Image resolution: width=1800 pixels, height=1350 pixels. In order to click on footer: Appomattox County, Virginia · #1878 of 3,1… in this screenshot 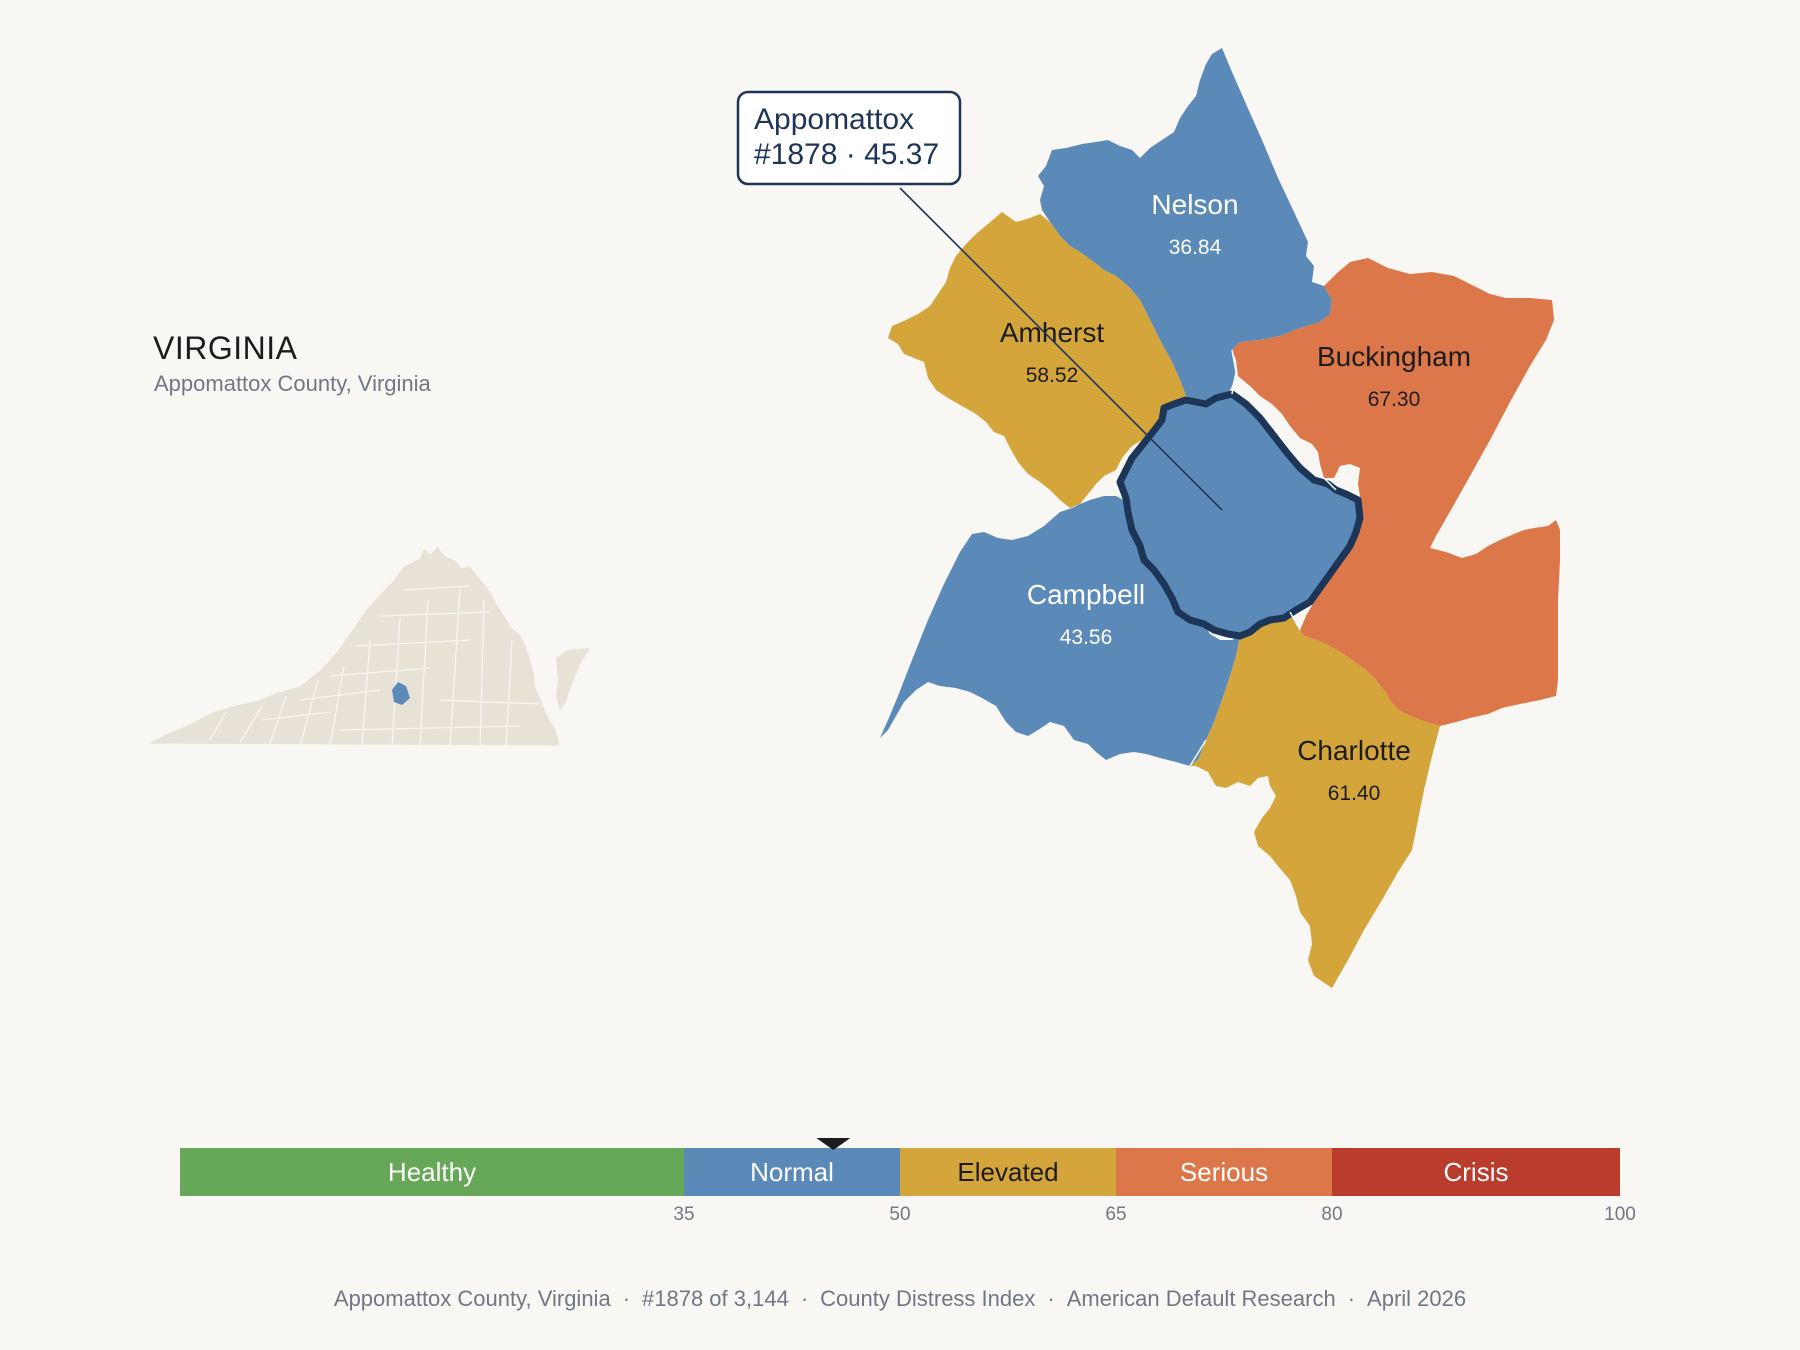, I will do `click(900, 1298)`.